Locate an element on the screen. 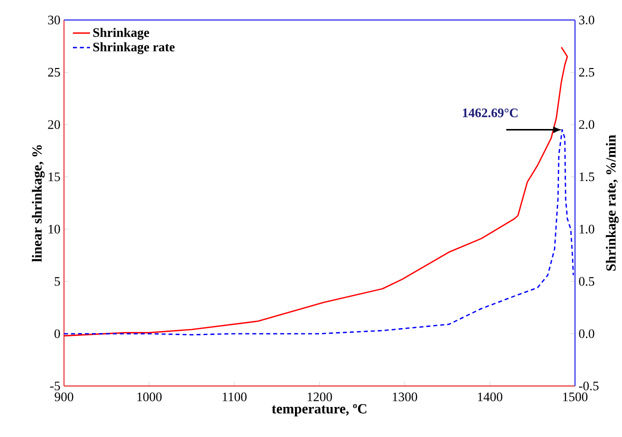 This screenshot has width=622, height=437. y-tick-label: 20 is located at coordinates (54, 124).